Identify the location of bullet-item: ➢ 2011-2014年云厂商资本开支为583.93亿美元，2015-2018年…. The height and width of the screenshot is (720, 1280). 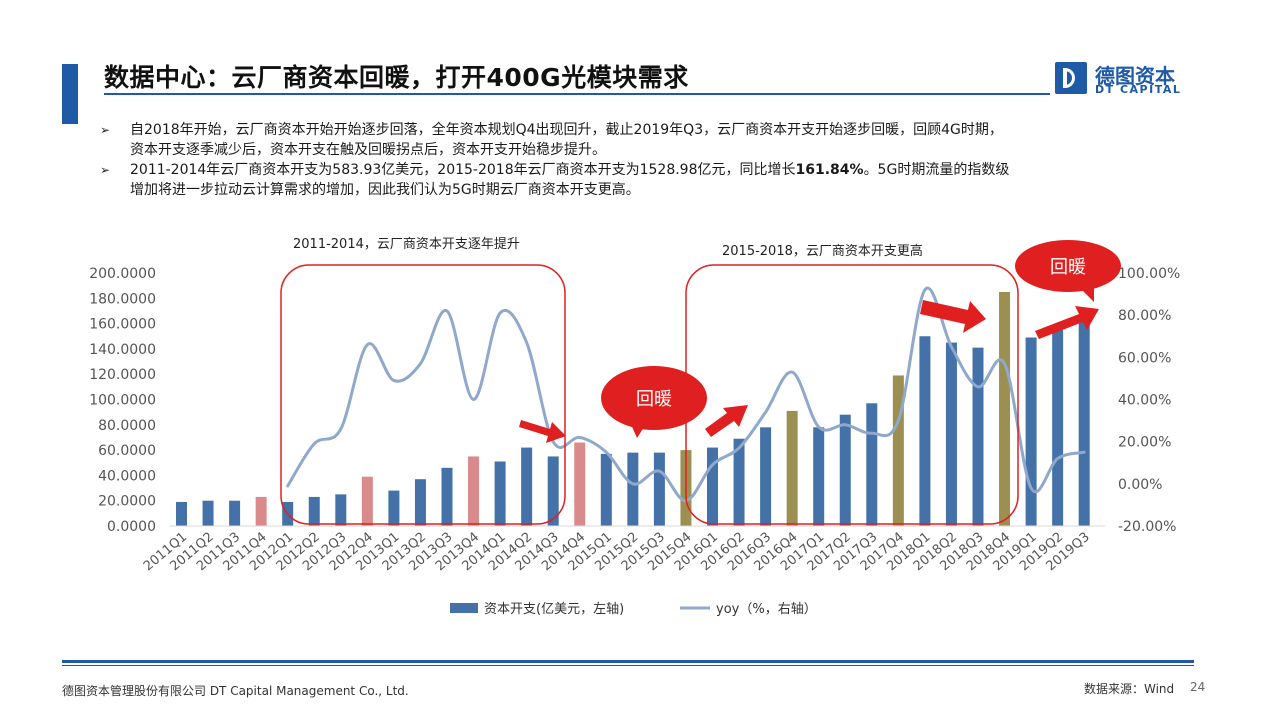
(610, 180).